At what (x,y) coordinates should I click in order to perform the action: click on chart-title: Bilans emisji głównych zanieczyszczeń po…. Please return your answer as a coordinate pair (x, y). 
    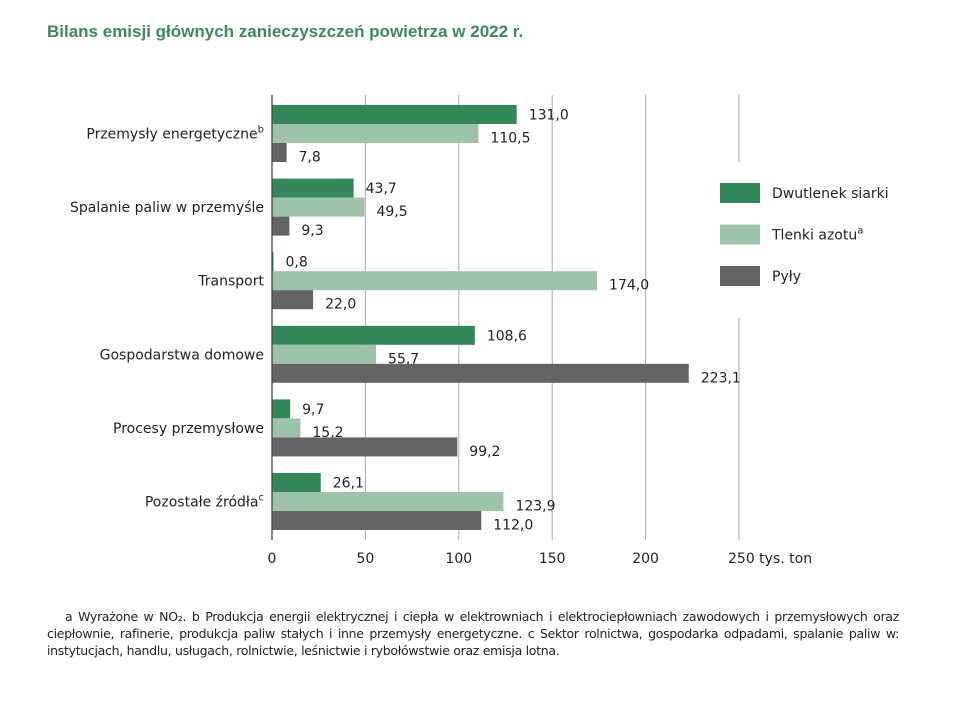
    Looking at the image, I should click on (285, 31).